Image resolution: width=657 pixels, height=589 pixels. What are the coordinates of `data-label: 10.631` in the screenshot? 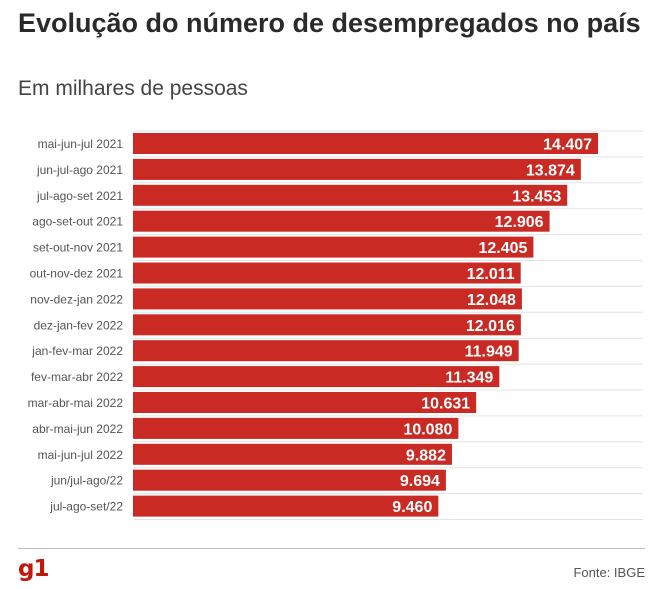 It's located at (445, 404).